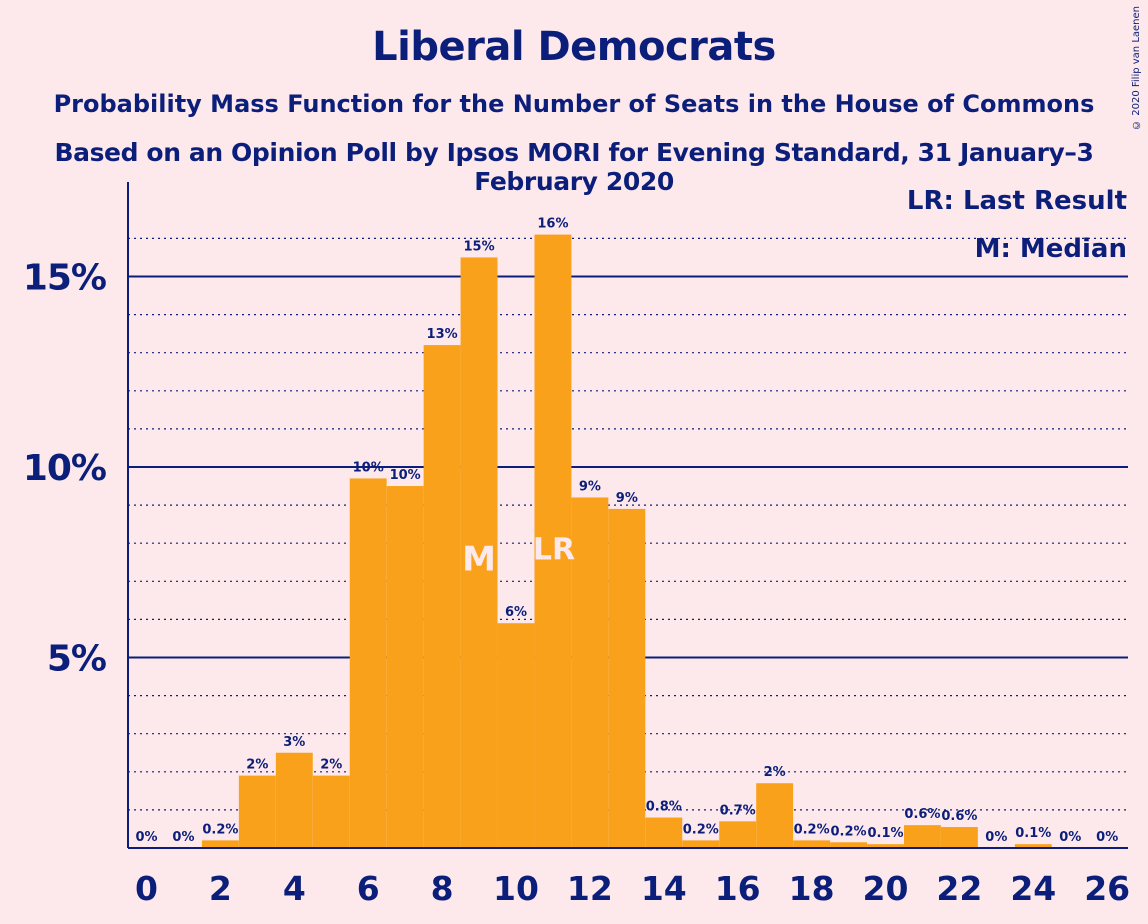 The image size is (1148, 924). Describe the element at coordinates (1051, 249) in the screenshot. I see `legend-median: M: Median` at that location.